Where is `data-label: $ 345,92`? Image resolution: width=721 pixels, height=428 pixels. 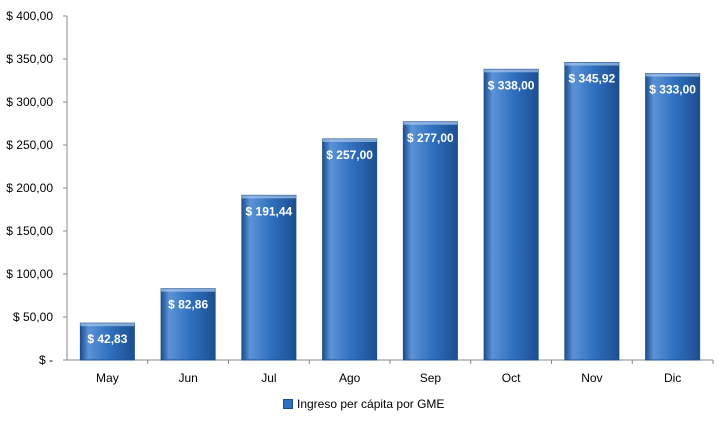
data-label: $ 345,92 is located at coordinates (592, 79).